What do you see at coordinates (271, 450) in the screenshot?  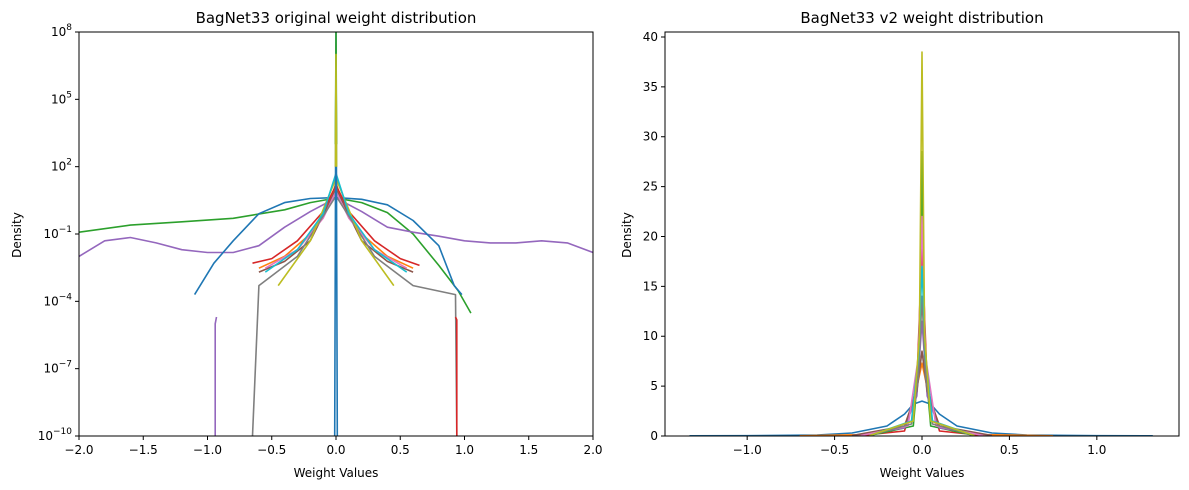 I see `left-chart-xtick-label-3: −0.5` at bounding box center [271, 450].